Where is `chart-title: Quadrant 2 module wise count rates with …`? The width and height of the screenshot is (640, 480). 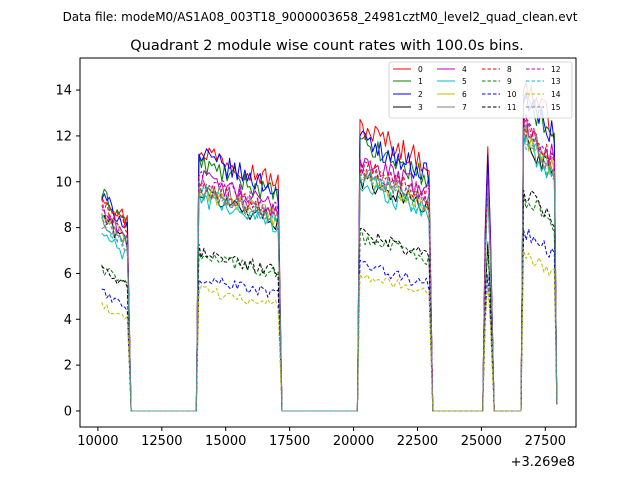 chart-title: Quadrant 2 module wise count rates with … is located at coordinates (327, 46).